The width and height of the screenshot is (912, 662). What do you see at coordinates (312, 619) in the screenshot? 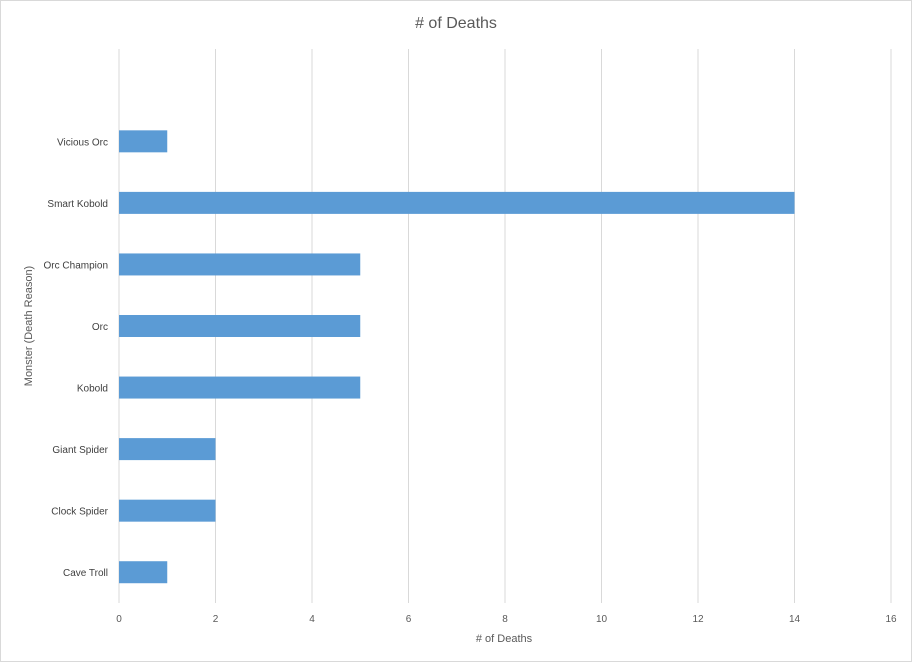
I see `x-tick-label: 4` at bounding box center [312, 619].